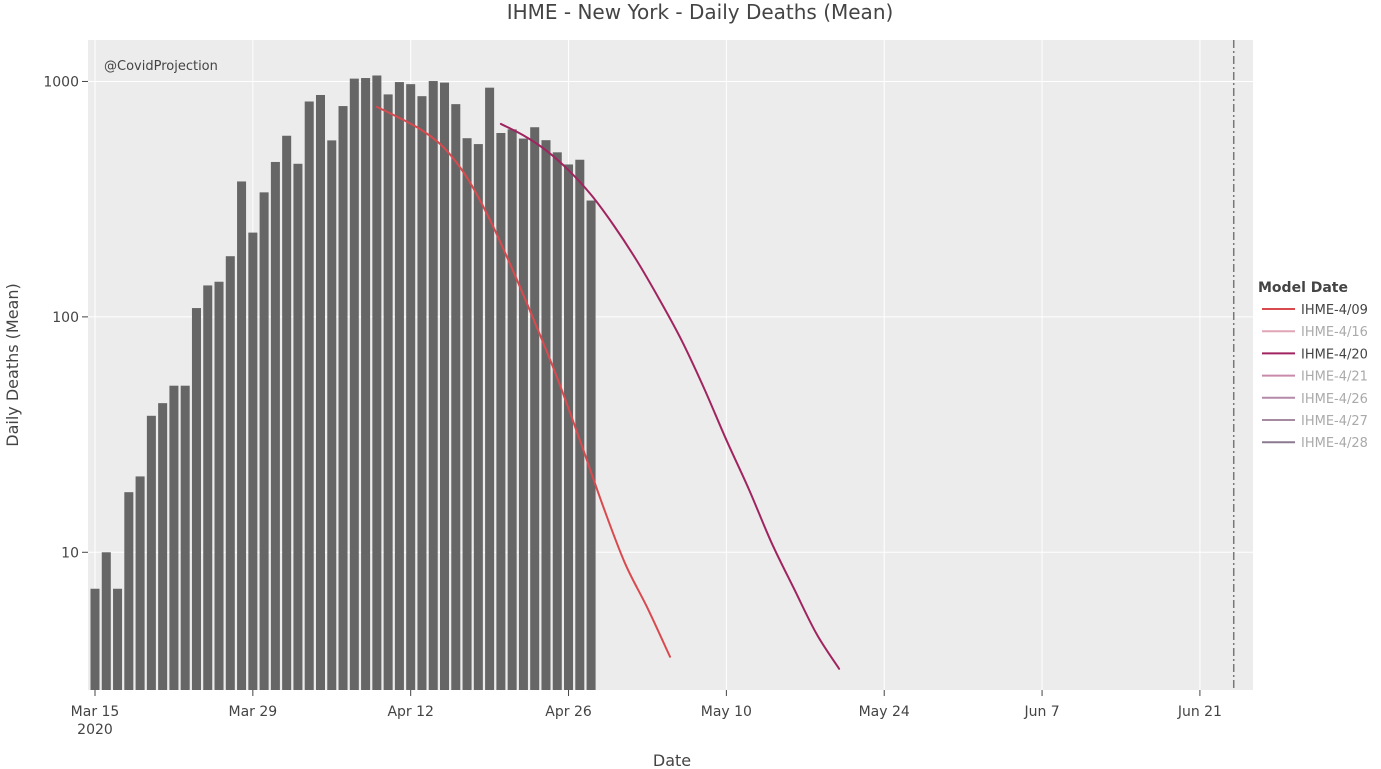 This screenshot has width=1381, height=769. I want to click on watermark-annotation: @CovidProjection, so click(161, 66).